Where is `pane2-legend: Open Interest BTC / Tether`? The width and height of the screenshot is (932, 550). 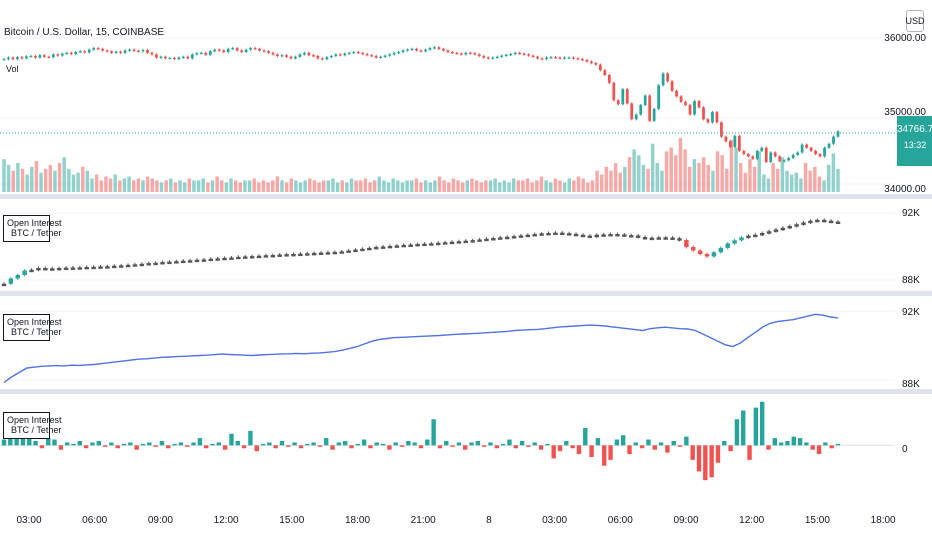 pane2-legend: Open Interest BTC / Tether is located at coordinates (32, 327).